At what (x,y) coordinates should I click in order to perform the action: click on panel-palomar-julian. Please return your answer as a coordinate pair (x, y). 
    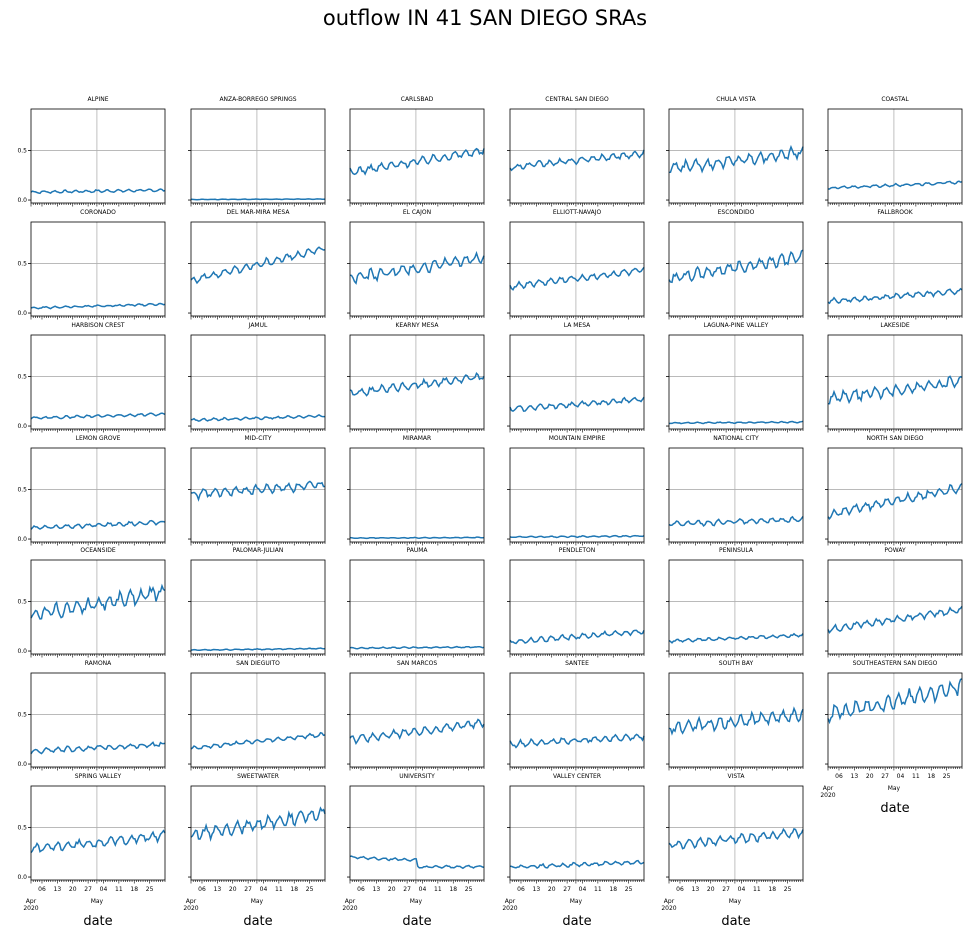
    Looking at the image, I should click on (257, 608).